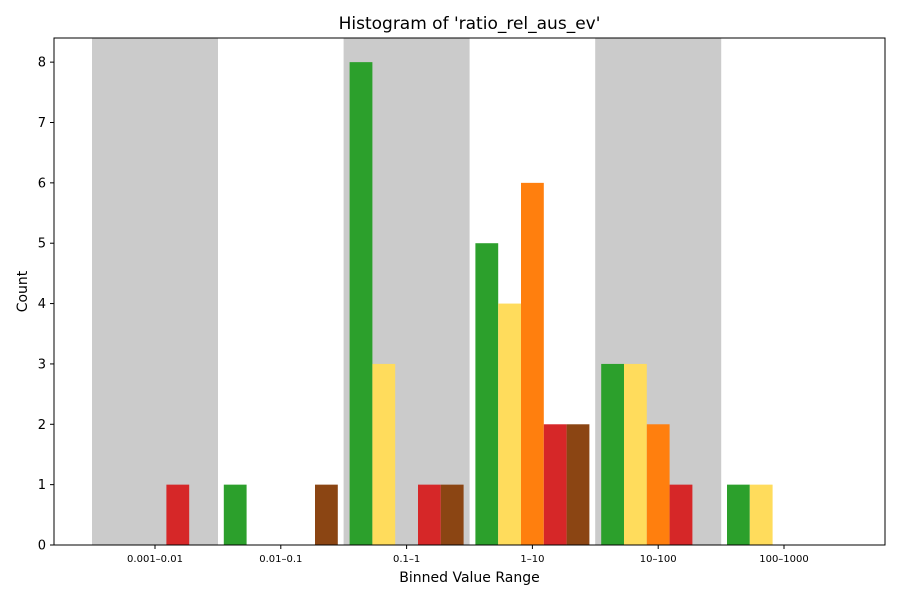 Image resolution: width=900 pixels, height=600 pixels. I want to click on y-tick-label: 6, so click(42, 183).